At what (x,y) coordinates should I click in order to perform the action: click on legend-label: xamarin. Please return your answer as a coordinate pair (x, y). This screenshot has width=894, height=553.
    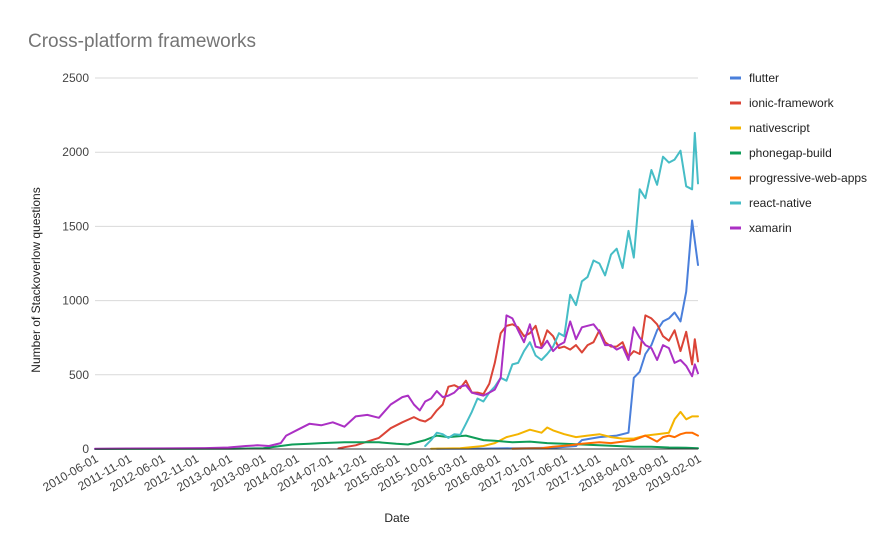
    Looking at the image, I should click on (770, 228).